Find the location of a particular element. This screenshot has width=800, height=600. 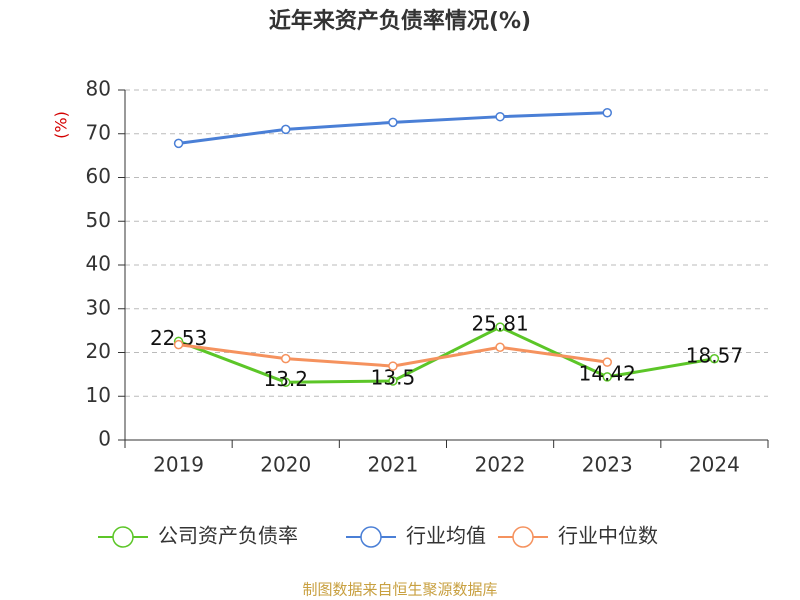

data-label: 25.81 is located at coordinates (499, 324).